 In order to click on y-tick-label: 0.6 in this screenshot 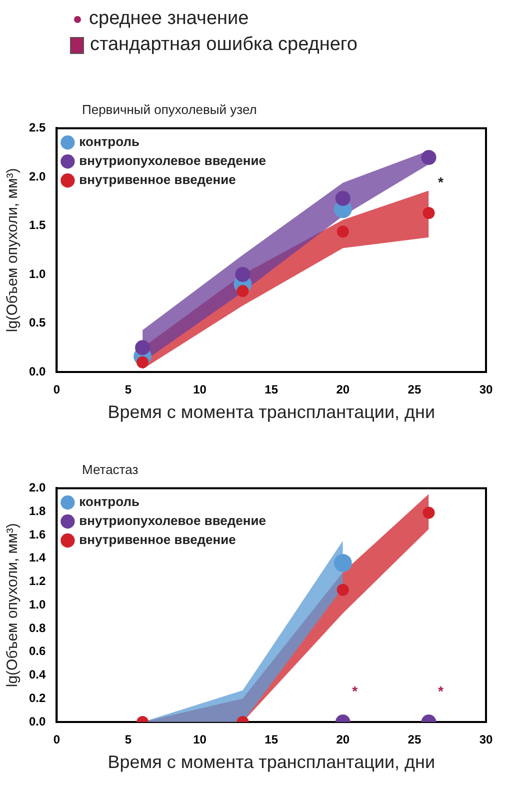, I will do `click(37, 651)`.